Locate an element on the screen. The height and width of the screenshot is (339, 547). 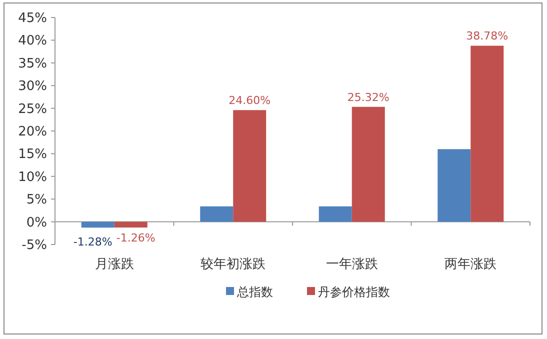
legend-label: 丹参价格指数 is located at coordinates (354, 292).